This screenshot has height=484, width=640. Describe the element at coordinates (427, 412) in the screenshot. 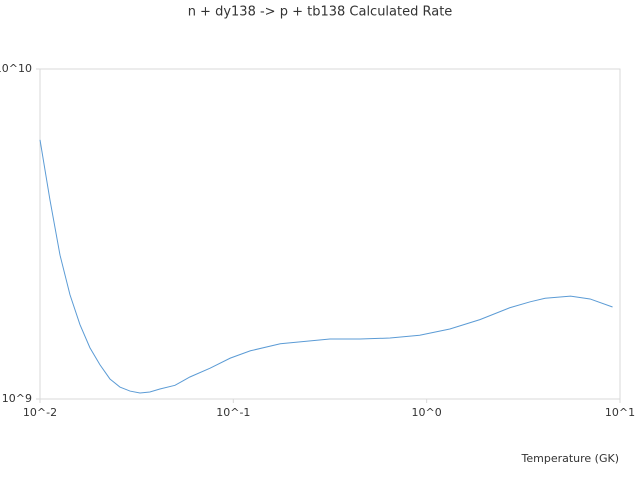

I see `x-tick-label: 10^0` at that location.